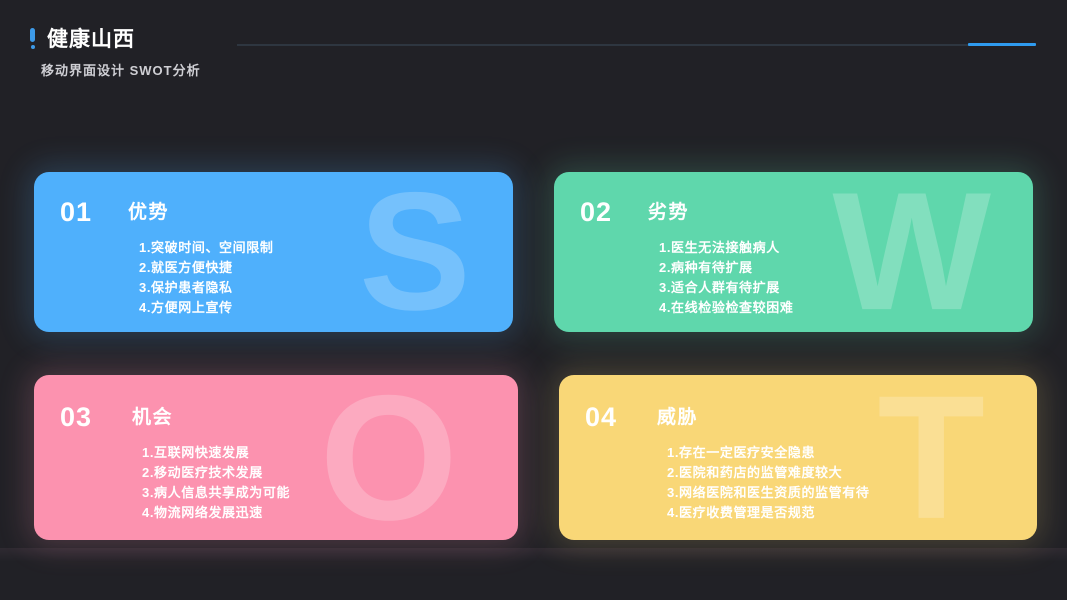 This screenshot has width=1067, height=600. What do you see at coordinates (202, 512) in the screenshot?
I see `list-item: 4.物流网络发展迅速` at bounding box center [202, 512].